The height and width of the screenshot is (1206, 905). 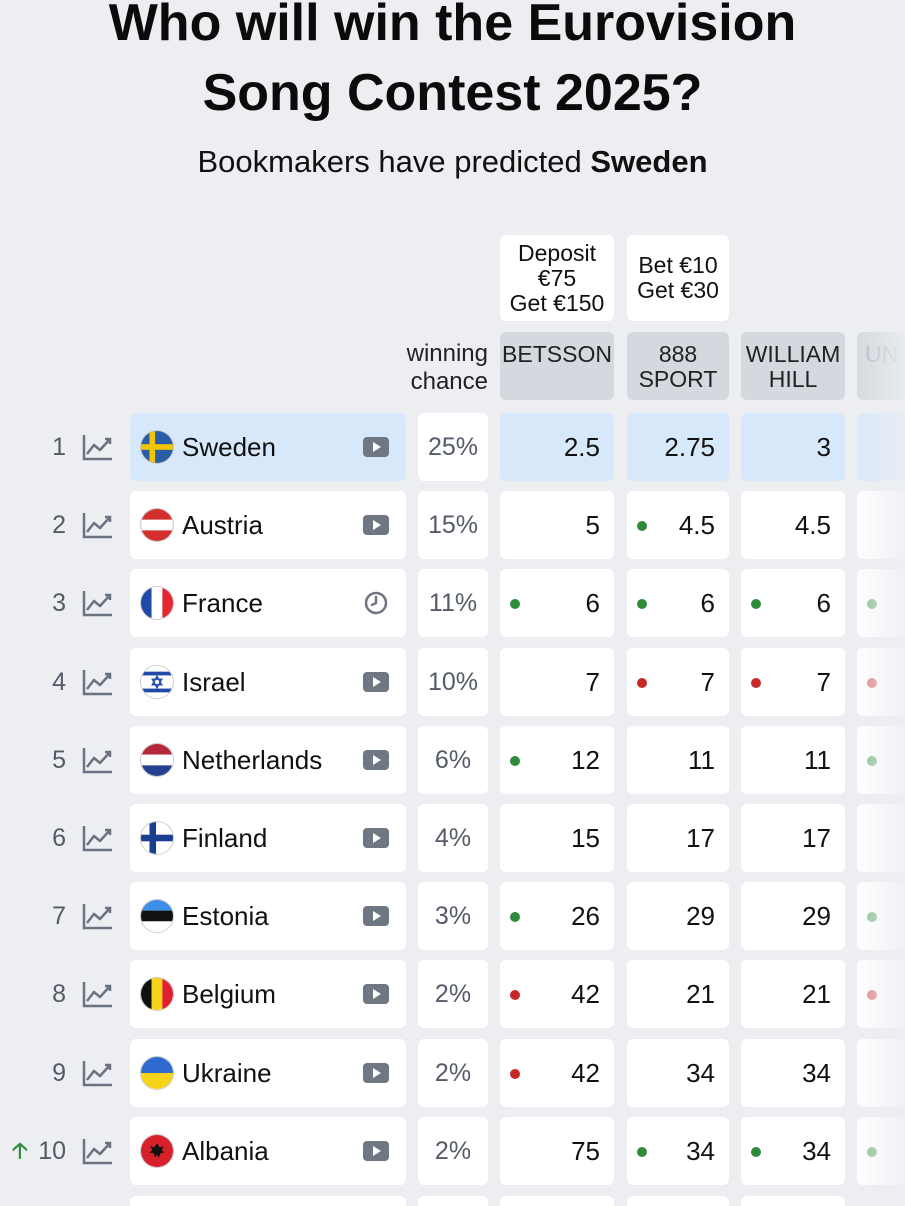 I want to click on table-row: 8 Belgium 2% 42 21 21, so click(x=452, y=994).